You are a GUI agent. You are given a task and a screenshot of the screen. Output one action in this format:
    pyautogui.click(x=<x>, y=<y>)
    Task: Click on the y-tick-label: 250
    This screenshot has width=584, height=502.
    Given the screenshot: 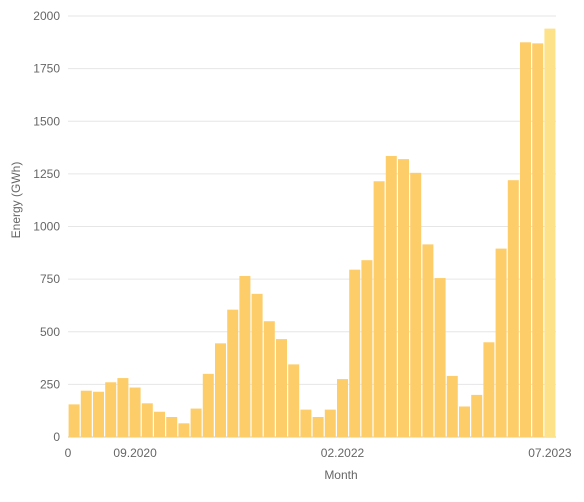 What is the action you would take?
    pyautogui.click(x=50, y=384)
    